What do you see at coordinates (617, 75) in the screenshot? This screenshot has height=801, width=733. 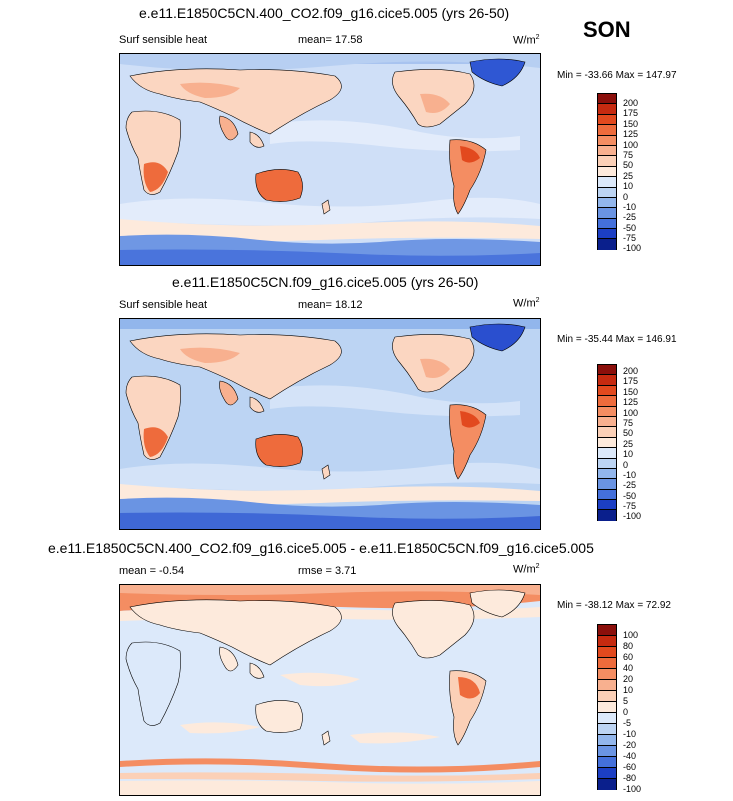 I see `panel1-minmax: Min = -33.66 Max = 147.97` at bounding box center [617, 75].